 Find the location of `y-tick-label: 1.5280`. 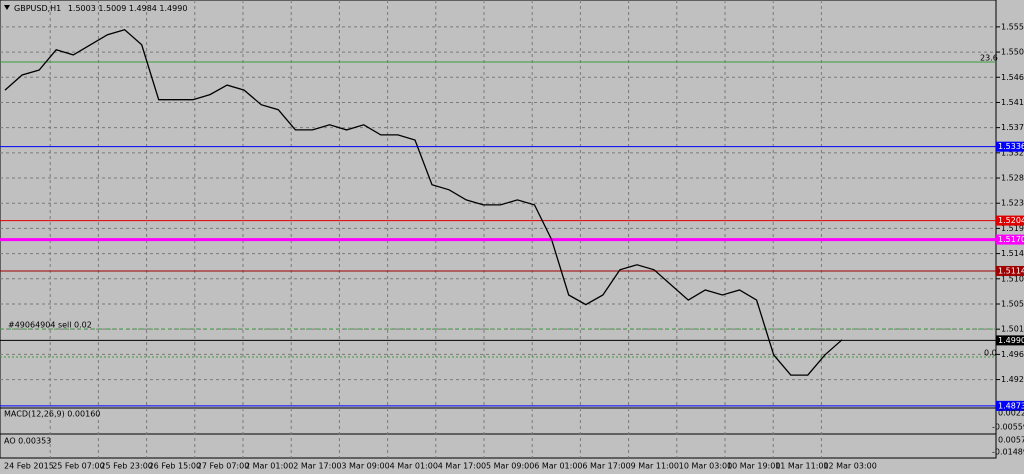

y-tick-label: 1.5280 is located at coordinates (1012, 178).